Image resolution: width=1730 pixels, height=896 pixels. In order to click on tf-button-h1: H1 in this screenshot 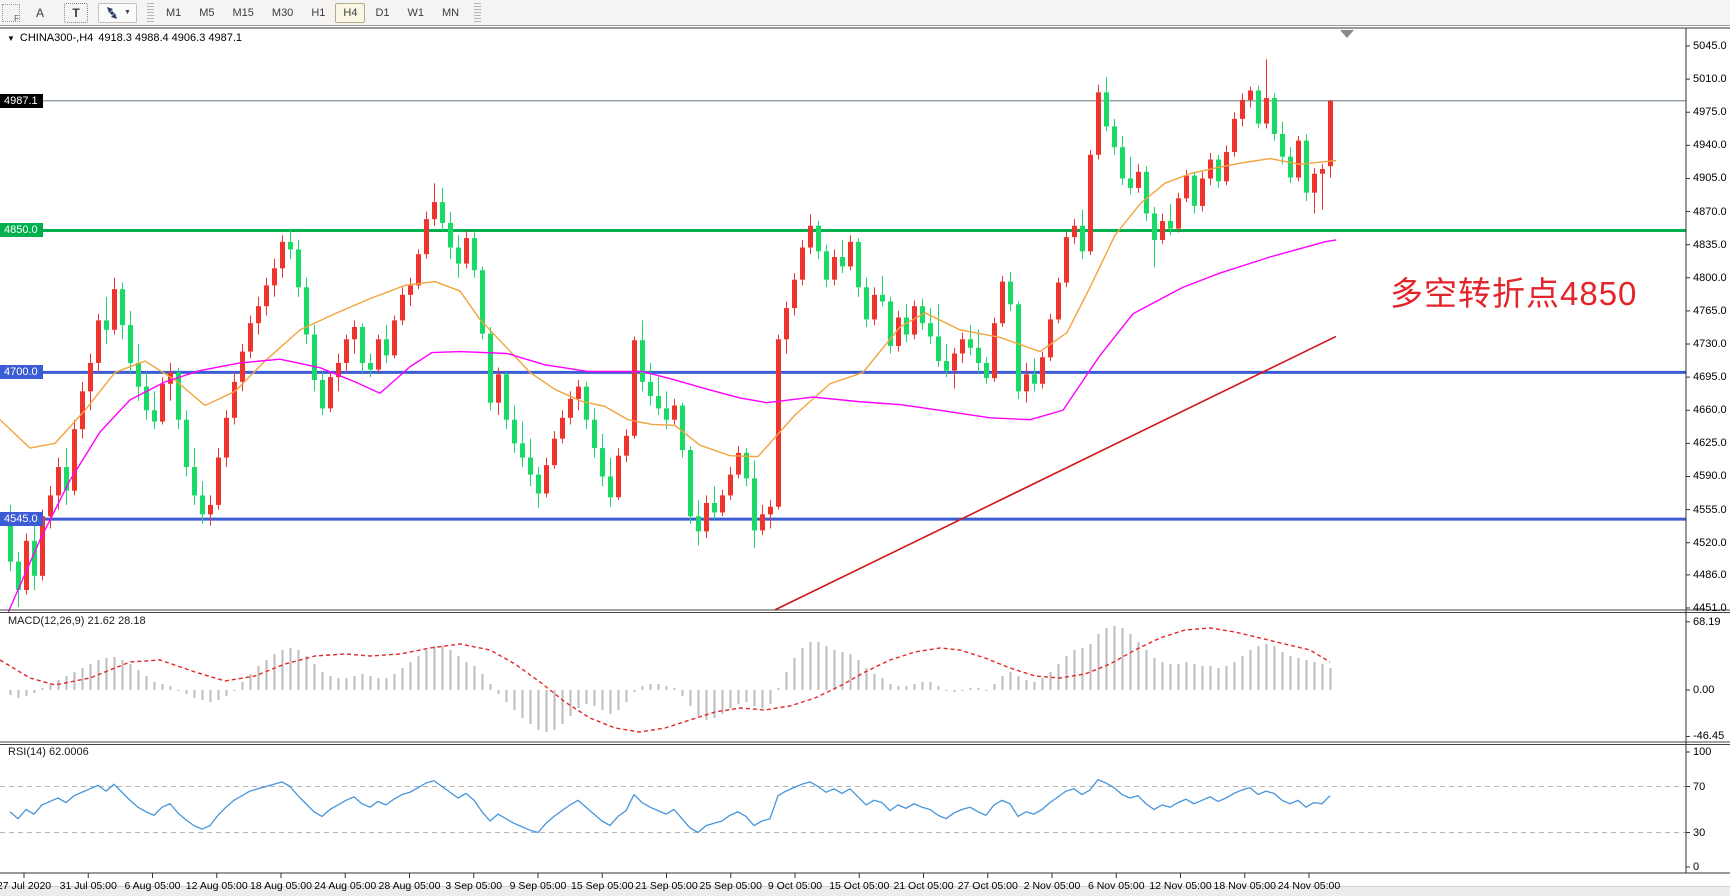, I will do `click(318, 12)`.